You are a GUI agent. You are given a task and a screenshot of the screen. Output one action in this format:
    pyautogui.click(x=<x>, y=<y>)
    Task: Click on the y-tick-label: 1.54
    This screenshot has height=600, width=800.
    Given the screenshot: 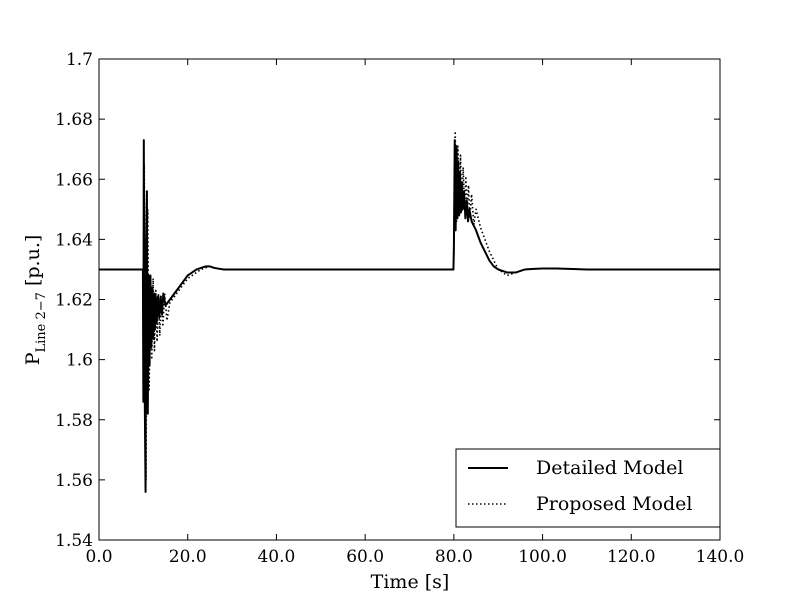 What is the action you would take?
    pyautogui.click(x=74, y=541)
    